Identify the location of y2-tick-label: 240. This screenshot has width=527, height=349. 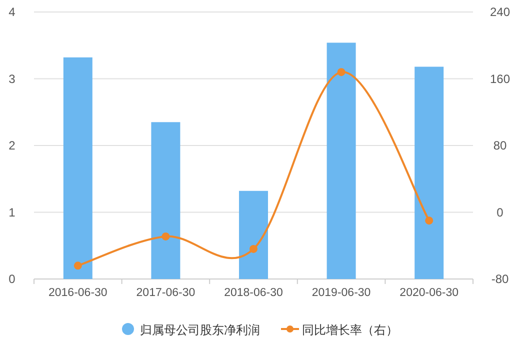
(500, 12).